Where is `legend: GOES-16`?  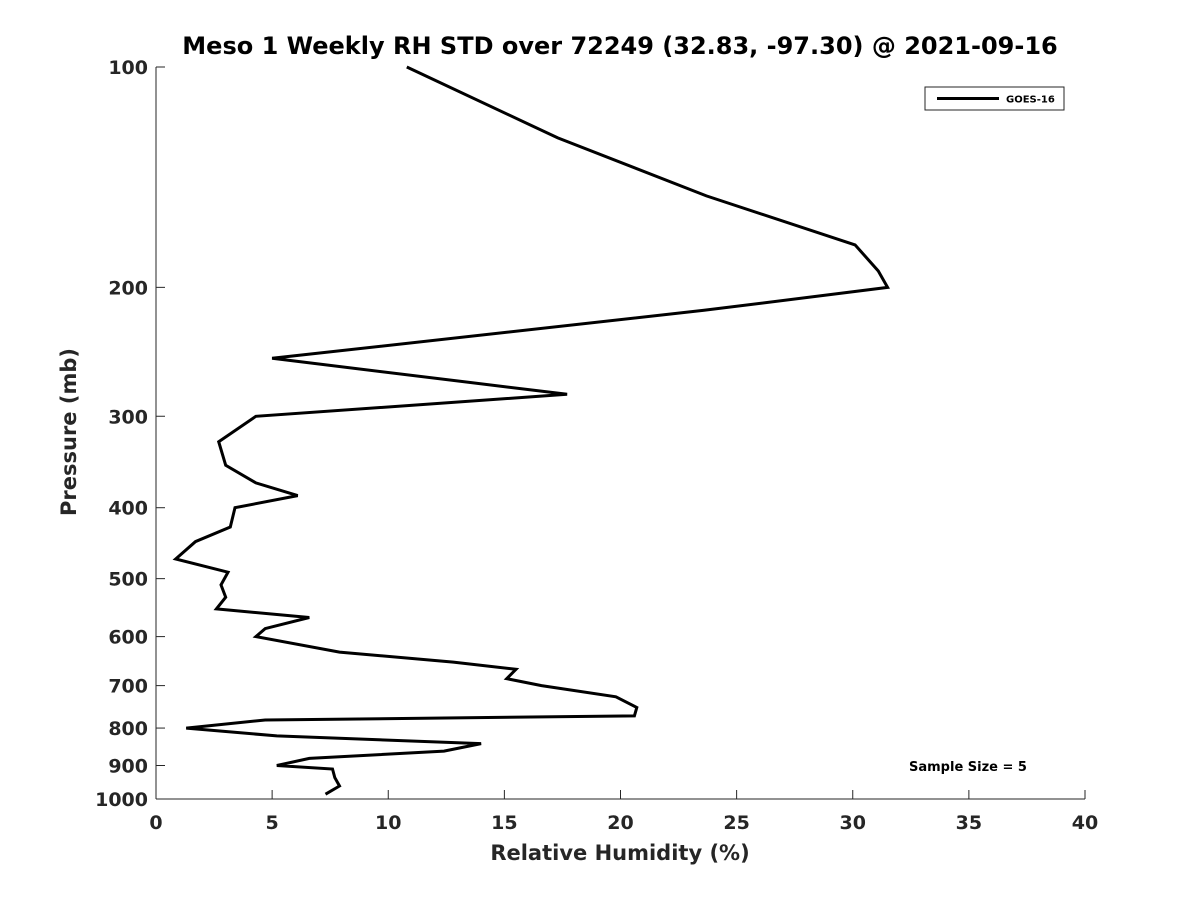 legend: GOES-16 is located at coordinates (994, 98).